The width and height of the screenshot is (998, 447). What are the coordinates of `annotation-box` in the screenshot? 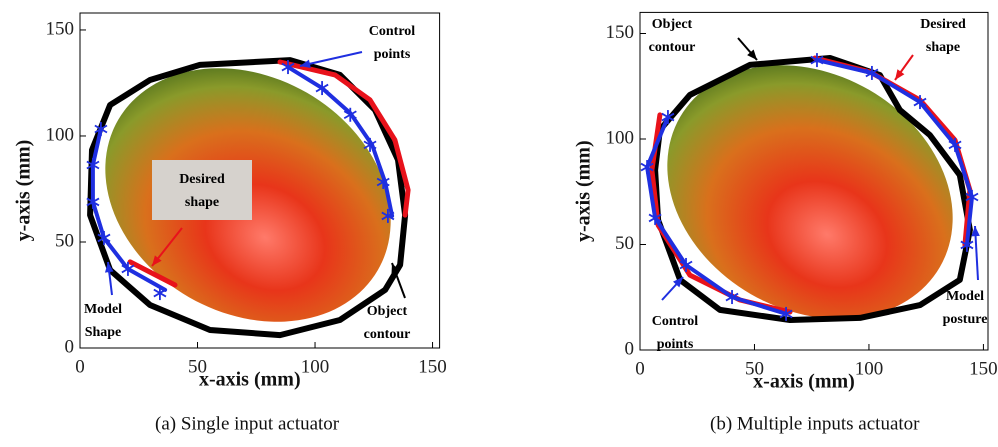 It's located at (202, 190).